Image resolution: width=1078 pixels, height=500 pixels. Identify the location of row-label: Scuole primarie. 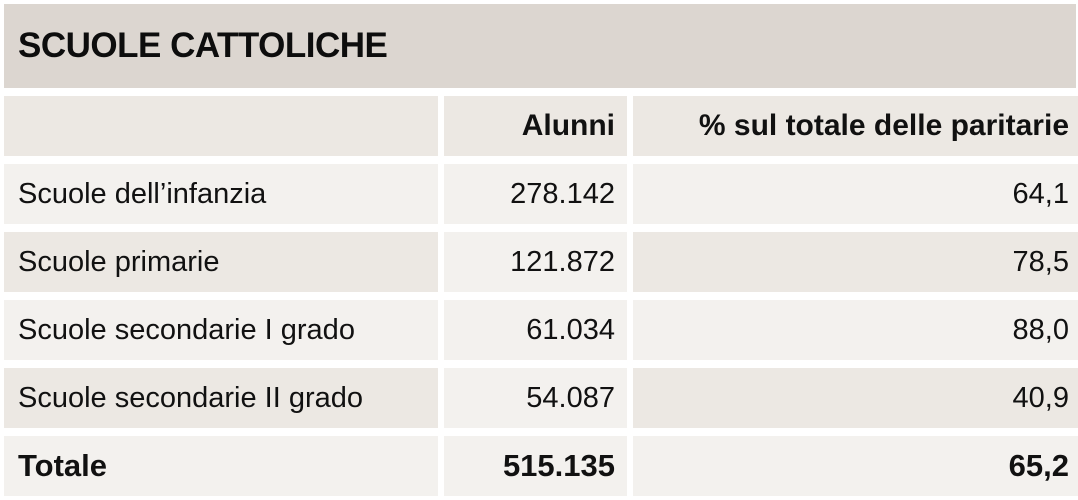
(221, 262).